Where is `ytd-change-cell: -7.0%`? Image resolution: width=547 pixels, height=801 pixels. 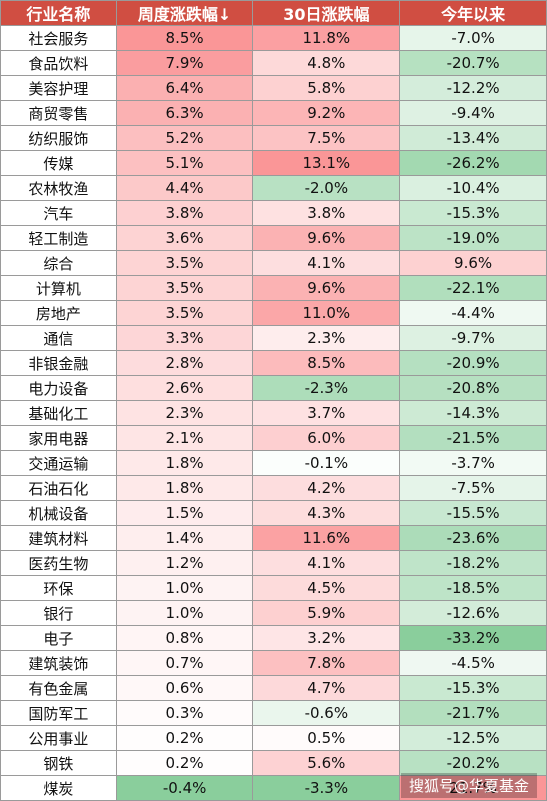 ytd-change-cell: -7.0% is located at coordinates (473, 38).